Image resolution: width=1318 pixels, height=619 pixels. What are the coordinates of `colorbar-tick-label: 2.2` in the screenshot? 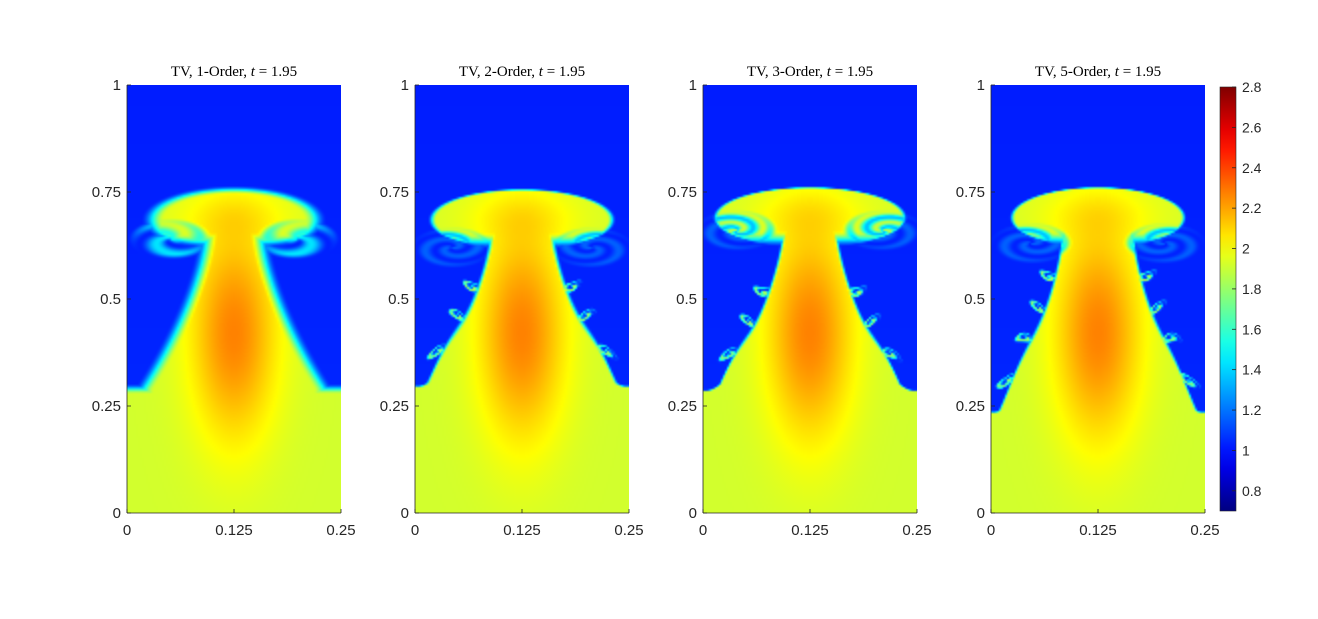 It's located at (1252, 208).